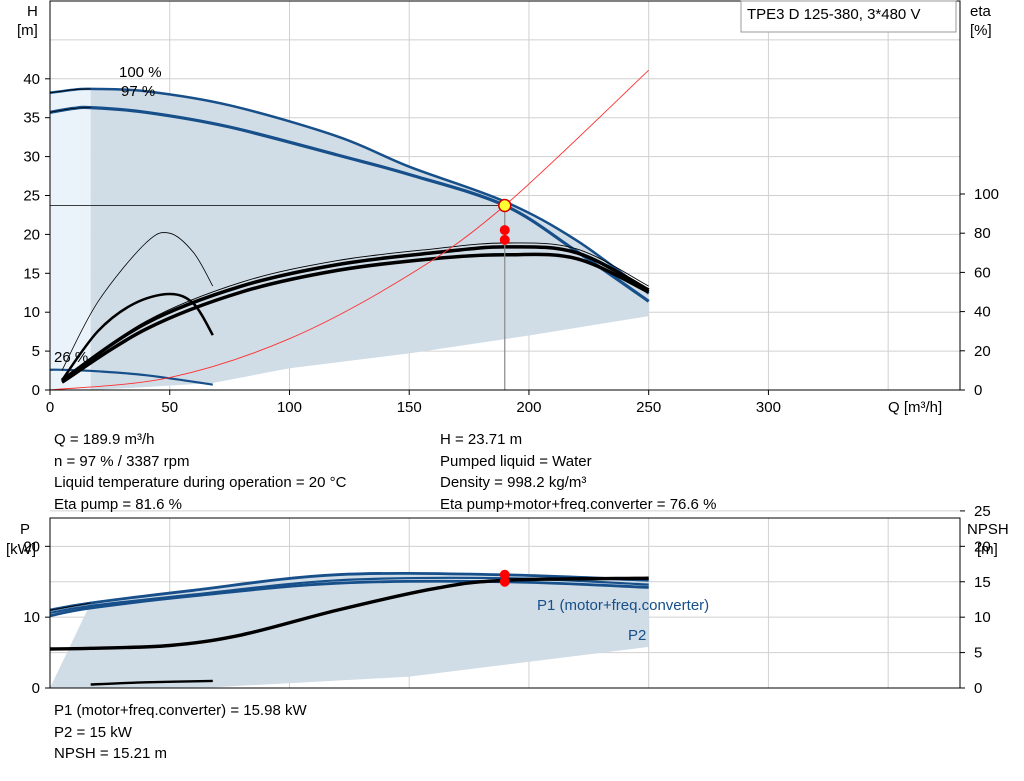 This screenshot has width=1024, height=781. What do you see at coordinates (31, 546) in the screenshot?
I see `p-tick-label: 20` at bounding box center [31, 546].